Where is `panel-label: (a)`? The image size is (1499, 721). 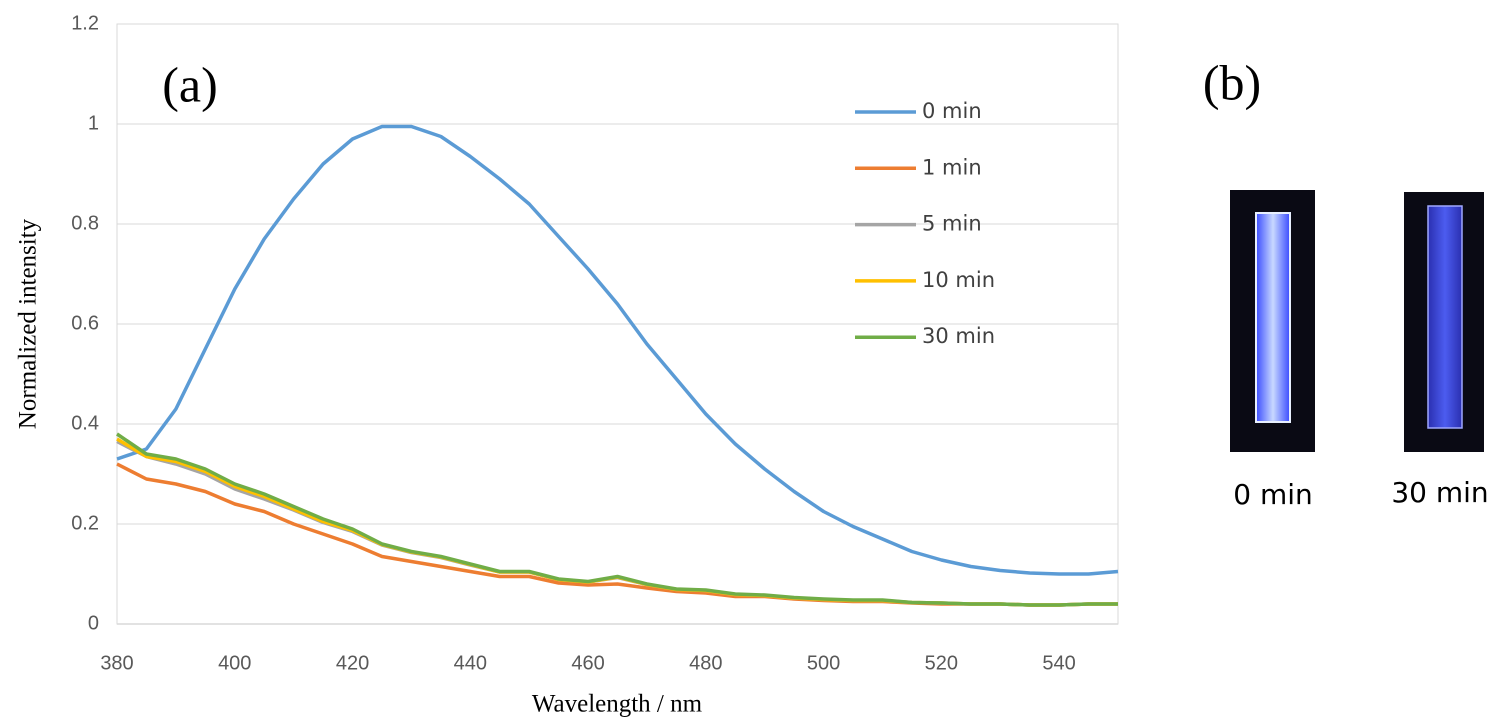 panel-label: (a) is located at coordinates (190, 84).